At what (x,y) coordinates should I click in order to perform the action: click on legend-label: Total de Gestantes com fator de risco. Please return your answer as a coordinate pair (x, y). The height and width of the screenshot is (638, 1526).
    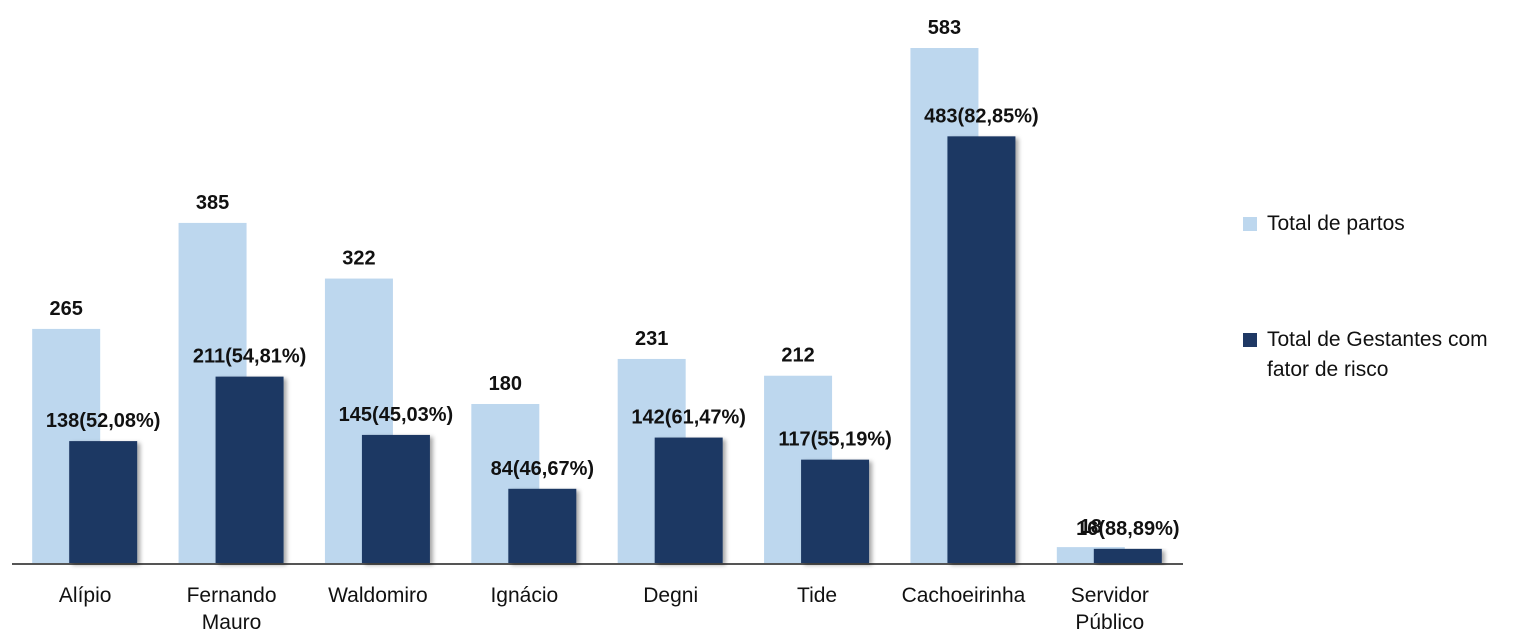
    Looking at the image, I should click on (1377, 354).